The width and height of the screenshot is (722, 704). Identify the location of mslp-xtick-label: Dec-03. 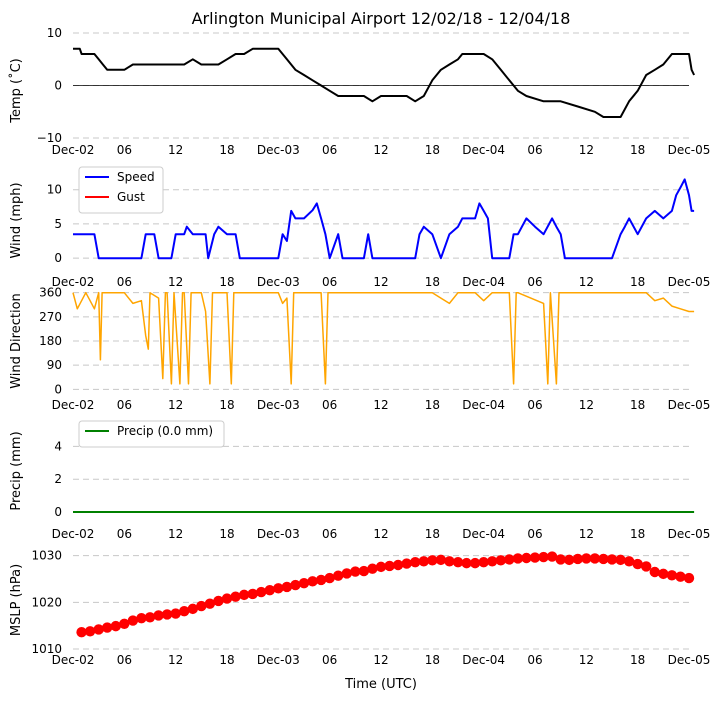
(278, 660).